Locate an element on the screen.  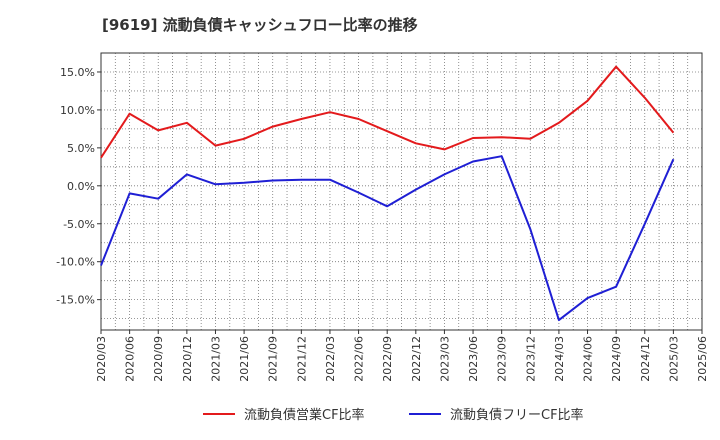
x-tick-label: 2023/03 is located at coordinates (444, 359).